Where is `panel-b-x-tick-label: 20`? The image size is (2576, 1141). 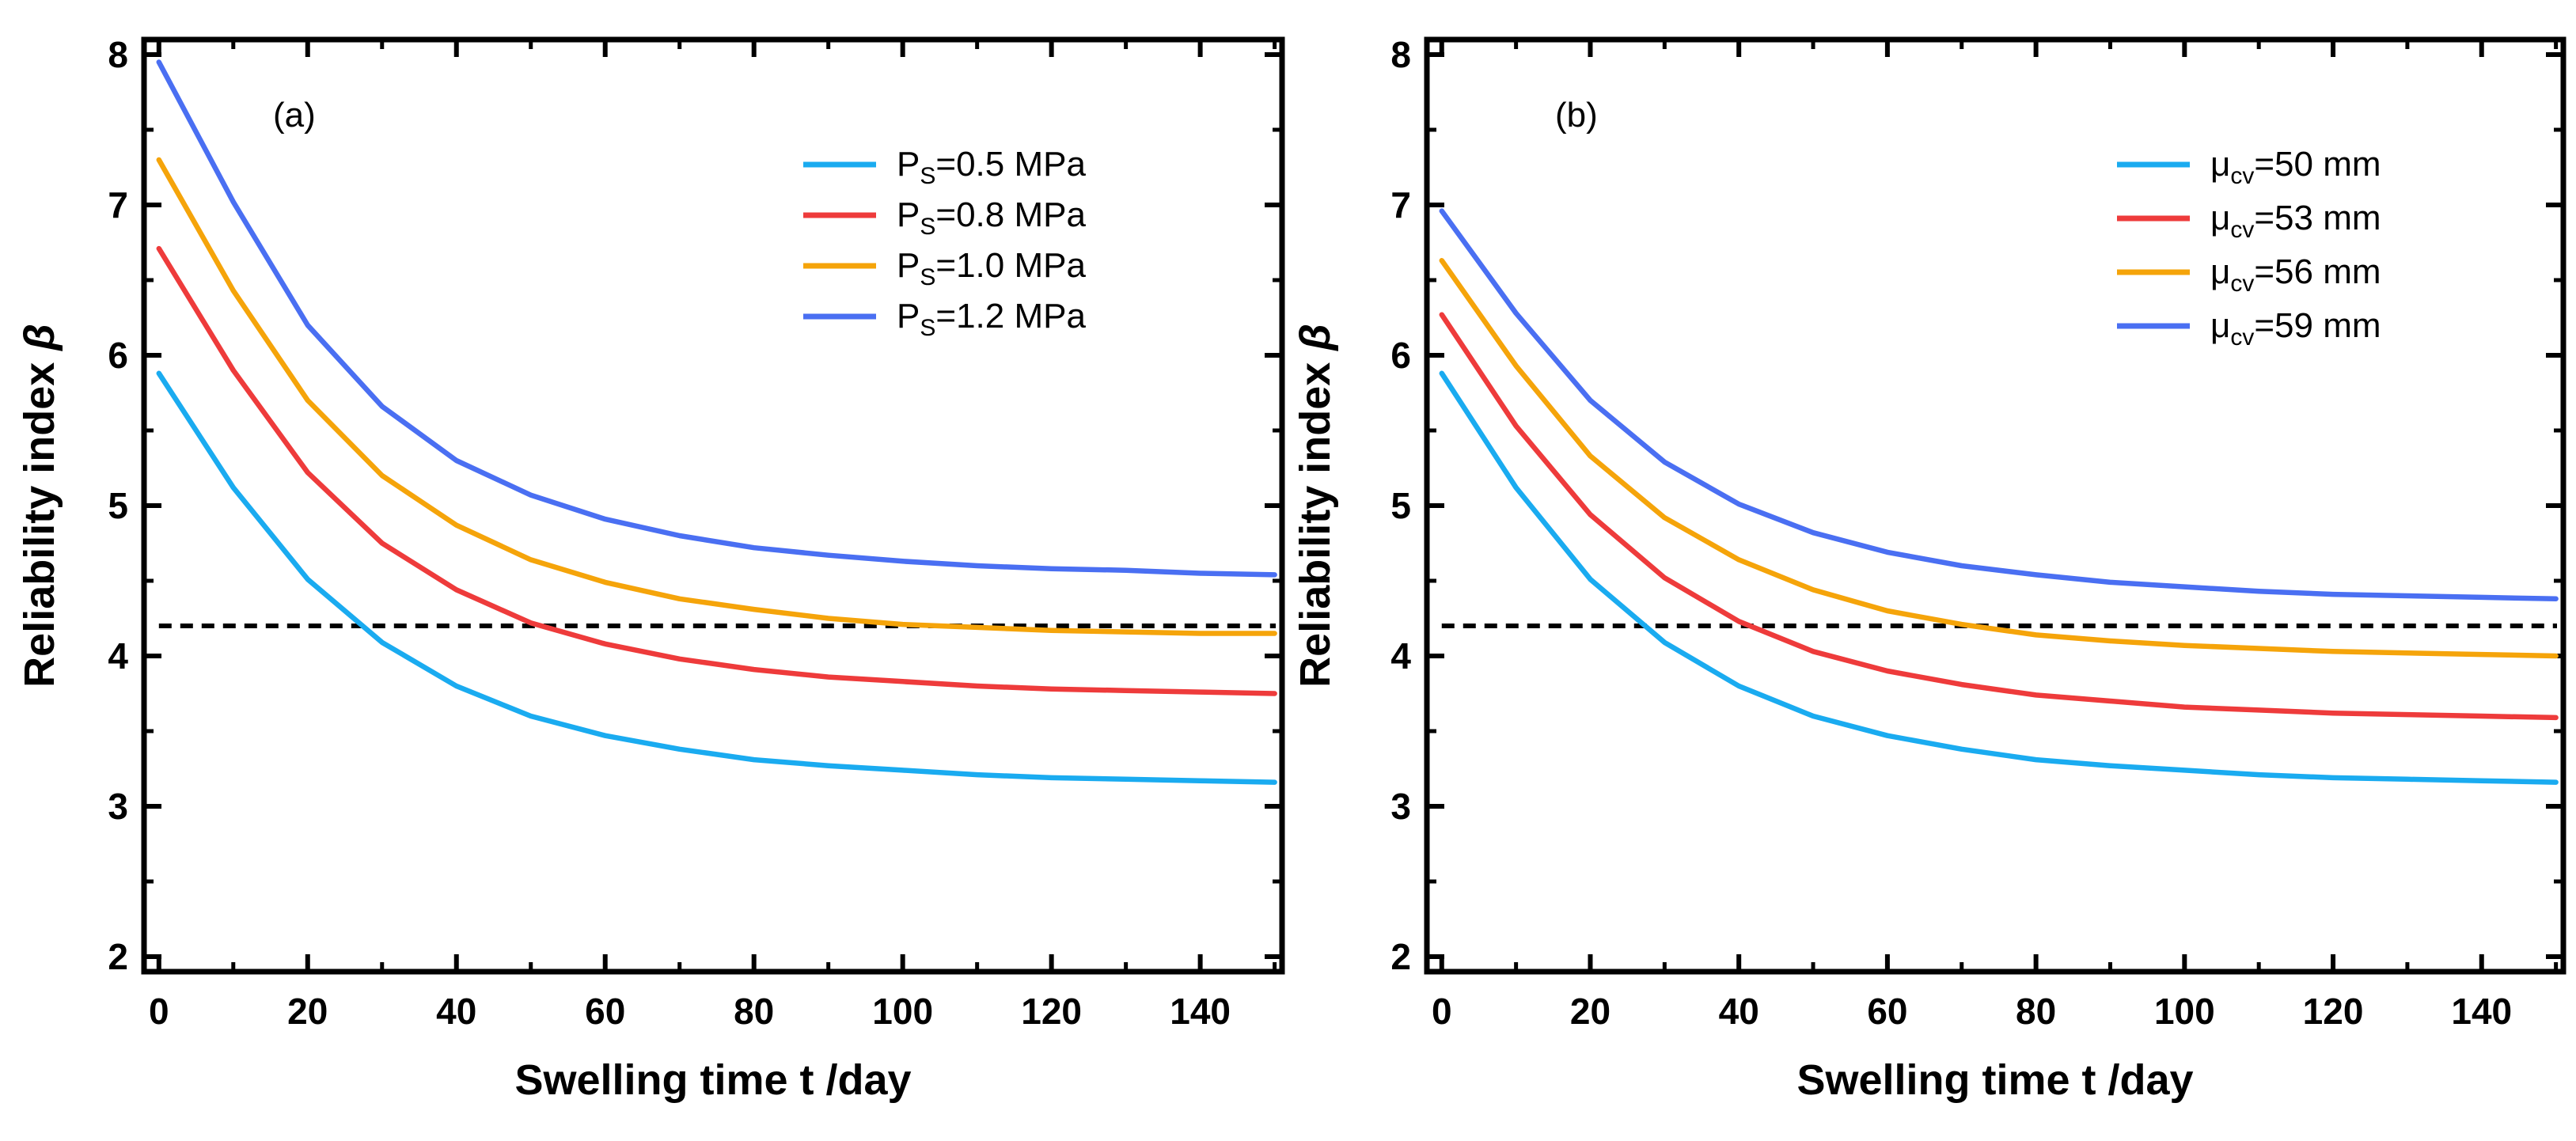
panel-b-x-tick-label: 20 is located at coordinates (1590, 1011).